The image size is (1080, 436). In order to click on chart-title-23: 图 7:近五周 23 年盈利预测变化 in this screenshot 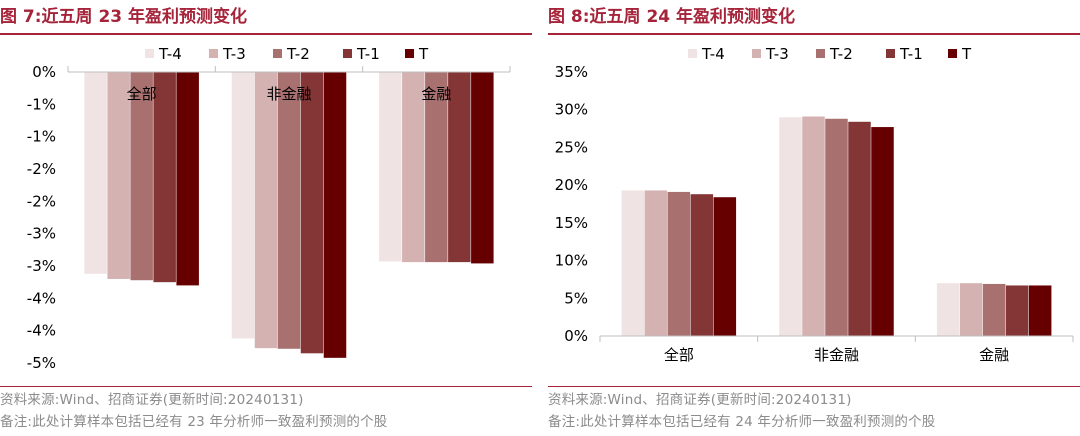, I will do `click(124, 17)`.